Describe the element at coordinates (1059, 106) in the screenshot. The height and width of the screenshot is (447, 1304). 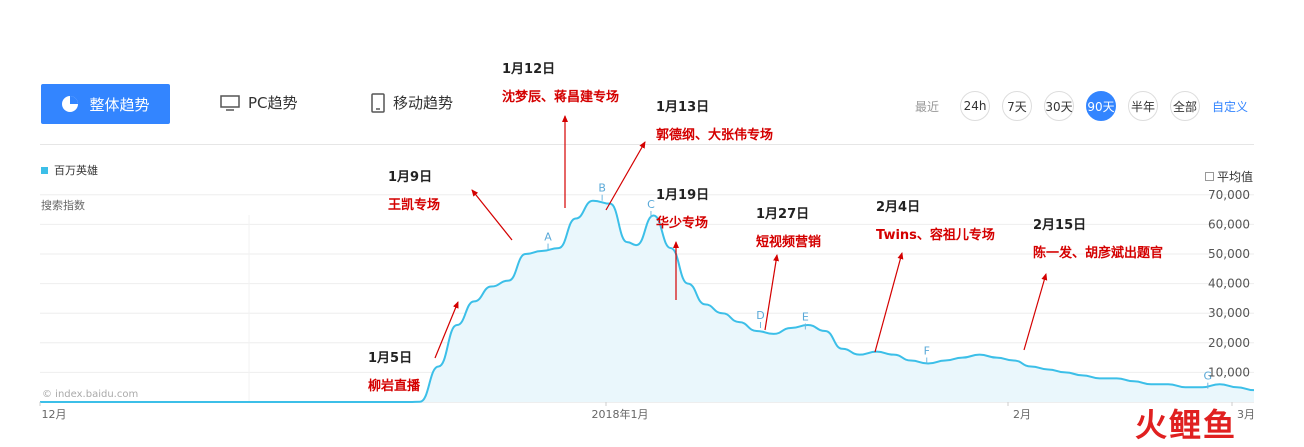
I see `range-30d-button: 30天` at that location.